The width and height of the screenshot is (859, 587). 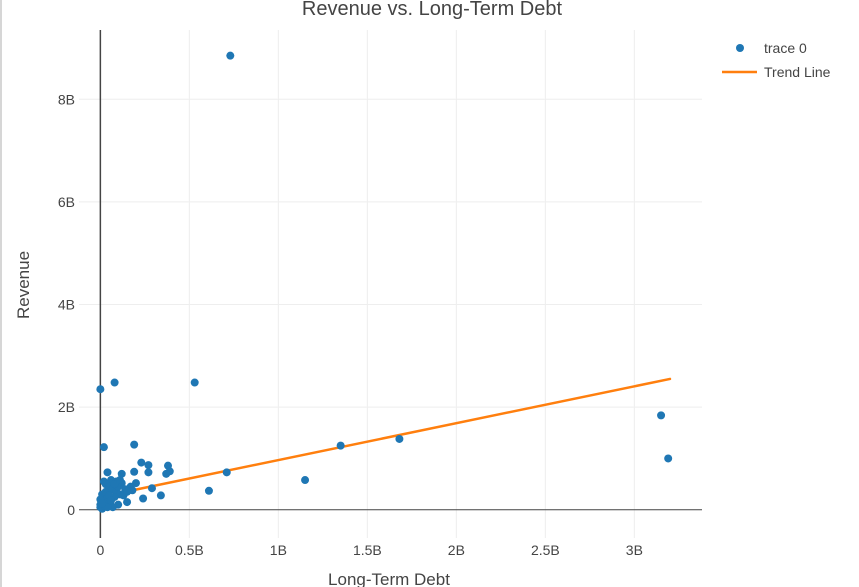 What do you see at coordinates (66, 407) in the screenshot?
I see `y-tick-label: 2B` at bounding box center [66, 407].